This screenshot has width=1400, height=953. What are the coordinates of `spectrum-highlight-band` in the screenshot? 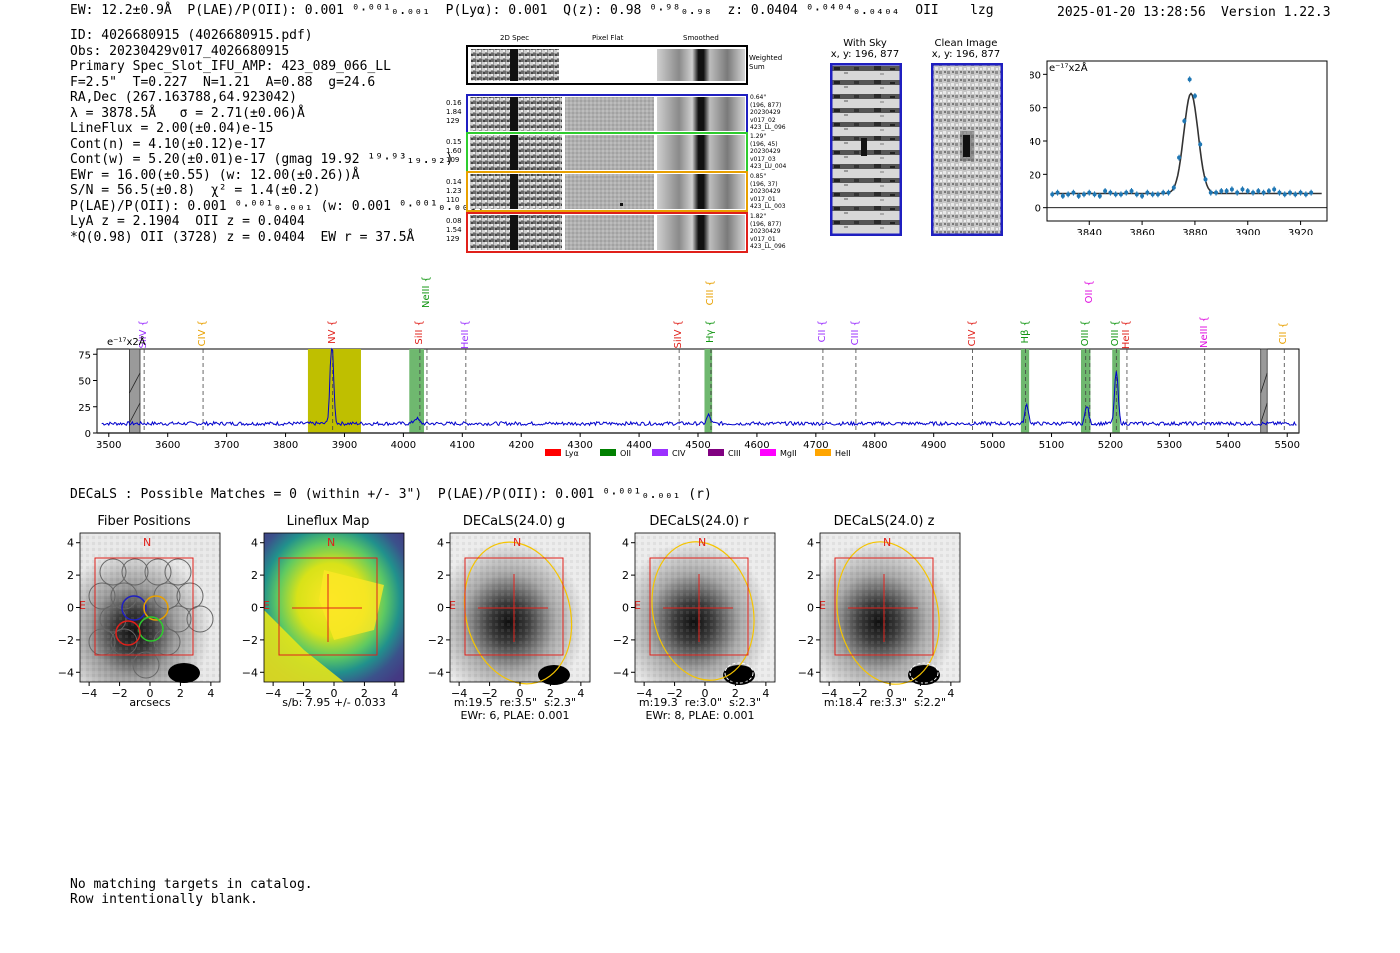 It's located at (708, 391).